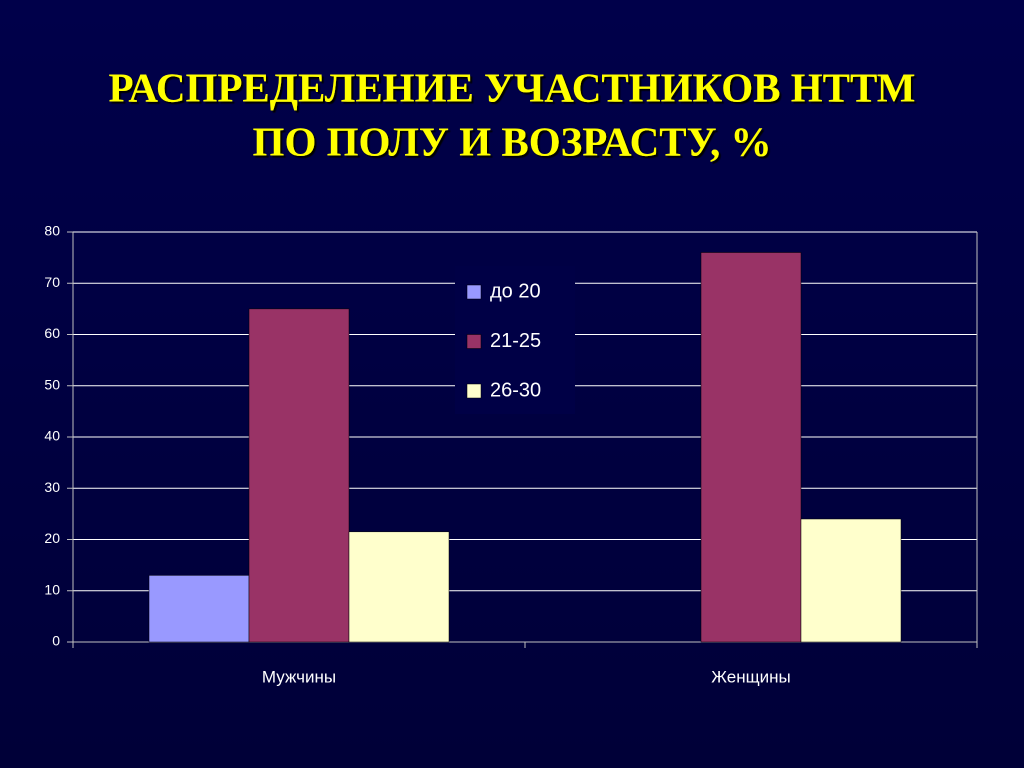 Image resolution: width=1024 pixels, height=768 pixels. What do you see at coordinates (52, 384) in the screenshot?
I see `y-tick-label: 50` at bounding box center [52, 384].